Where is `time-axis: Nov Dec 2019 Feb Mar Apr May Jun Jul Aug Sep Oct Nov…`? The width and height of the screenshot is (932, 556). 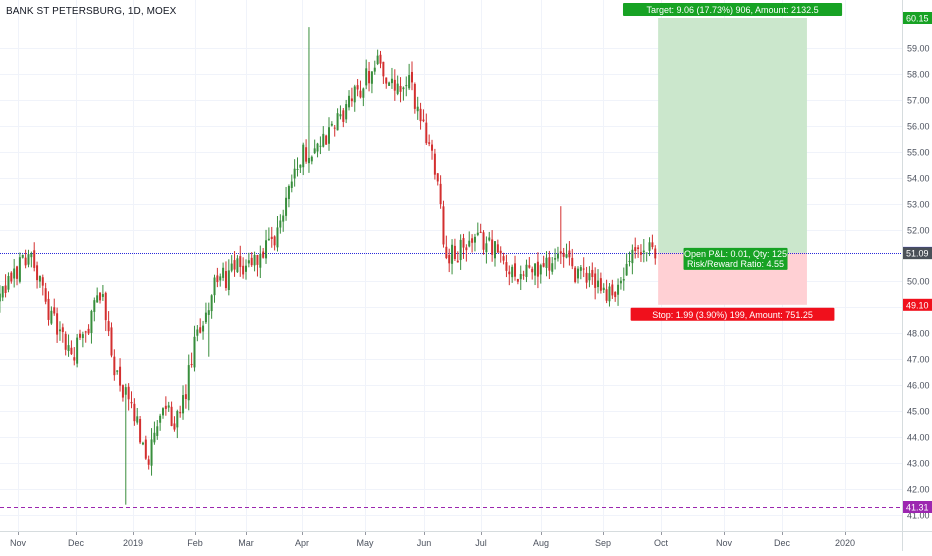
time-axis: Nov Dec 2019 Feb Mar Apr May Jun Jul Aug Sep Oct Nov… is located at coordinates (451, 541).